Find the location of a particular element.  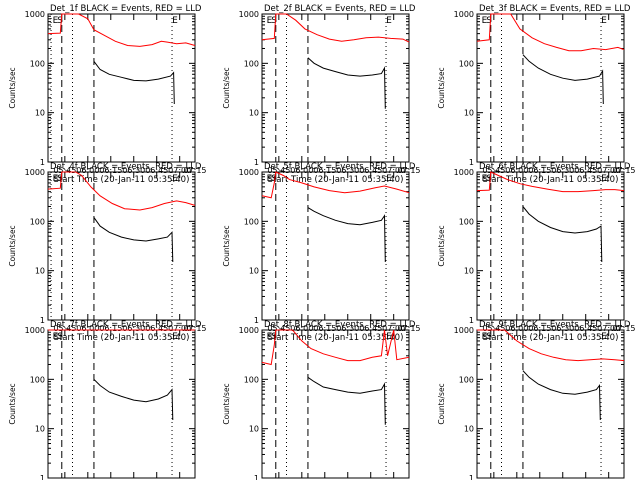

chart-title: Det_6f BLACK = Events, RED = LLD is located at coordinates (555, 167).